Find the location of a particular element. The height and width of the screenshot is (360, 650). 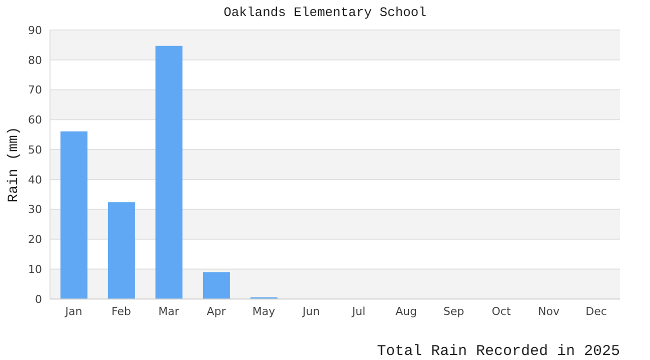

x-tick-label: Oct is located at coordinates (502, 311).